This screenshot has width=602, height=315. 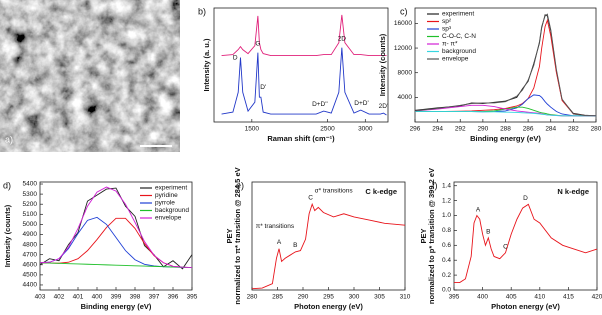 I want to click on y-tick-label: 16000, so click(x=403, y=23).